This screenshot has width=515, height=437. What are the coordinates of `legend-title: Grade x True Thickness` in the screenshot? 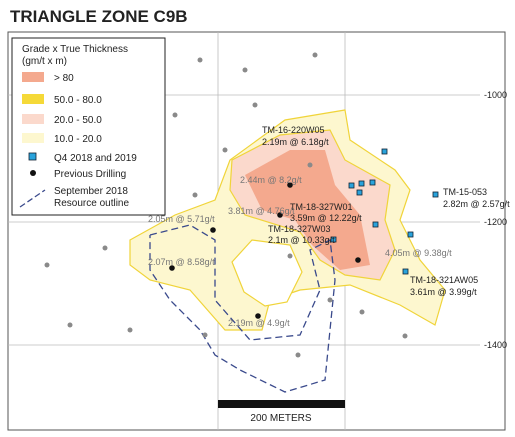 It's located at (75, 49).